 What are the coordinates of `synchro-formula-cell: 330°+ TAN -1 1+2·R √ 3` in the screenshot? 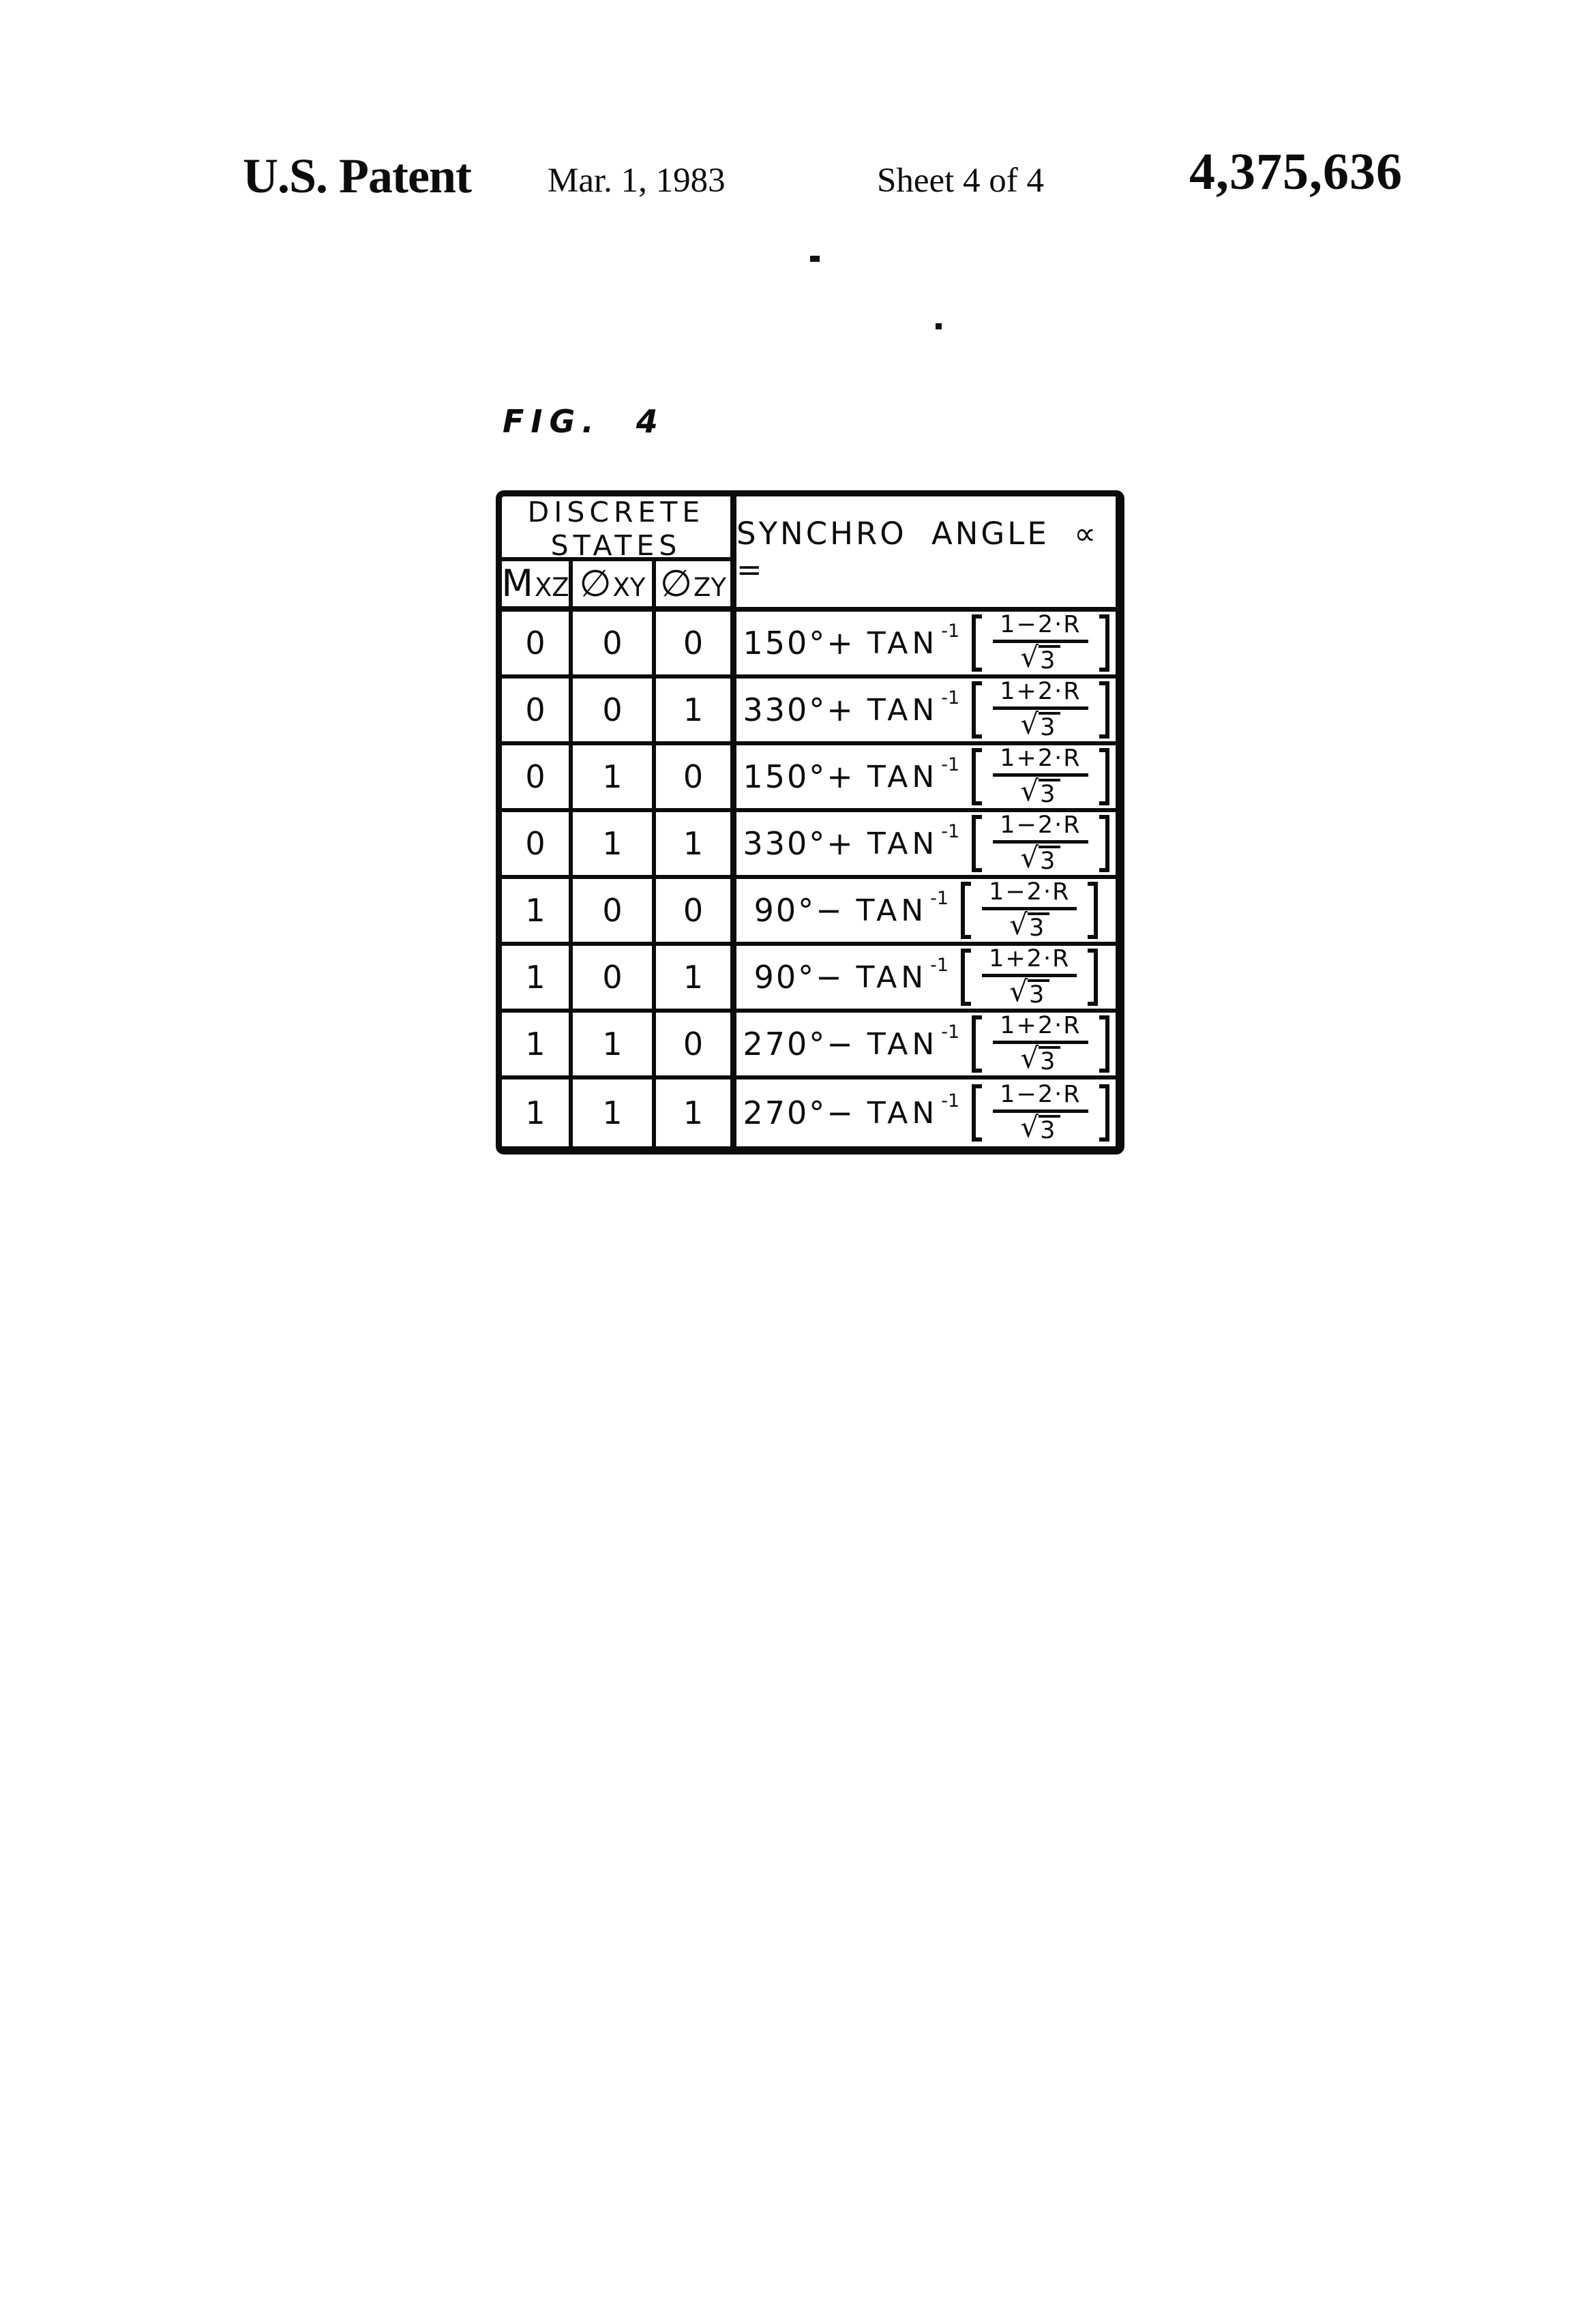 It's located at (926, 712).